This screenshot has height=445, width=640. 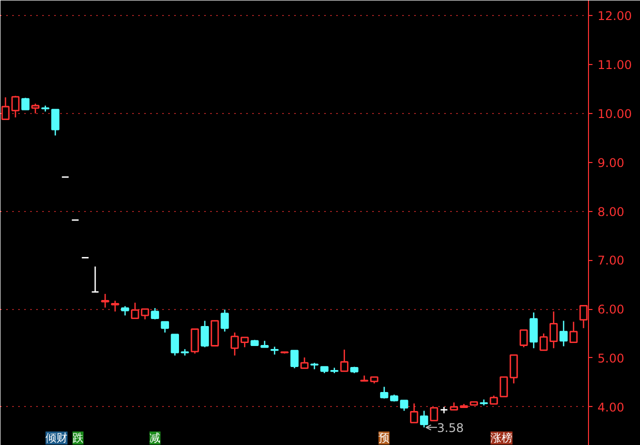 I want to click on y-tick-label: 8.00, so click(x=611, y=211).